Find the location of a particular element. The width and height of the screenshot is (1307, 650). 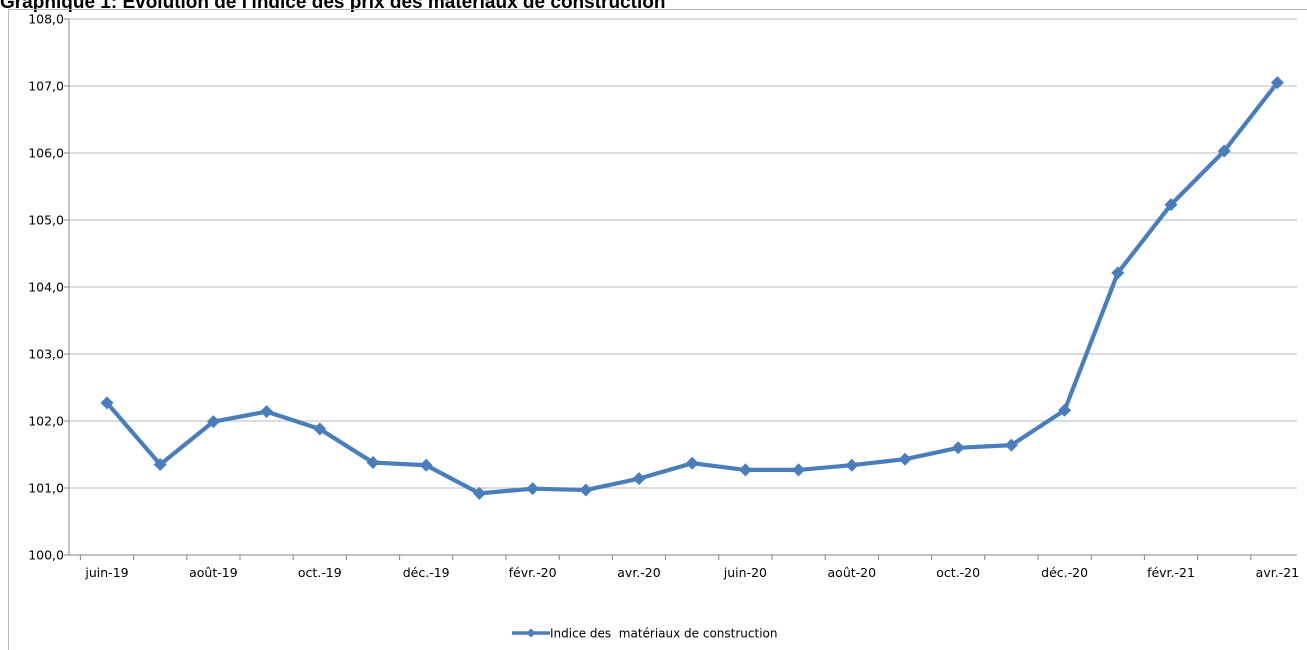

y-tick-label: 108,0 is located at coordinates (46, 19).